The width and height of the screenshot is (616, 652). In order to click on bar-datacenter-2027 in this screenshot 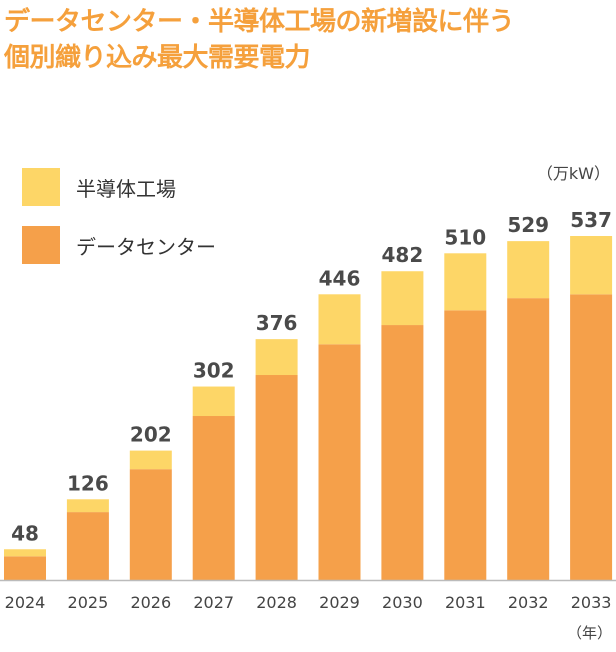, I will do `click(213, 498)`.